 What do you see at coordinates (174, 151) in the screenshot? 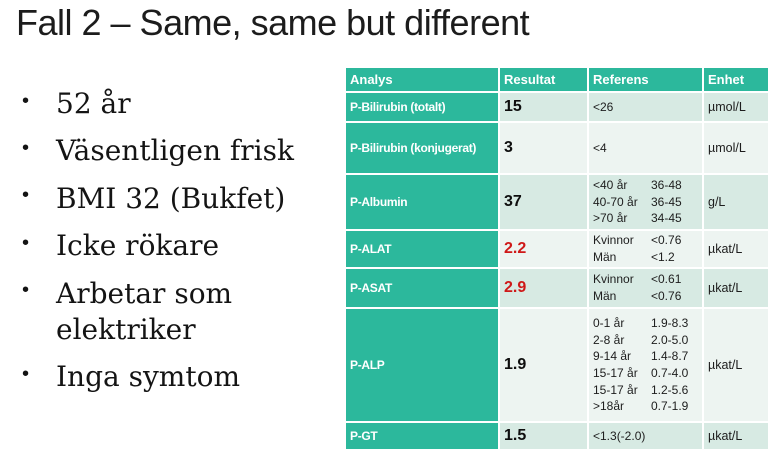
I see `bullet-item: Väsentligen frisk` at bounding box center [174, 151].